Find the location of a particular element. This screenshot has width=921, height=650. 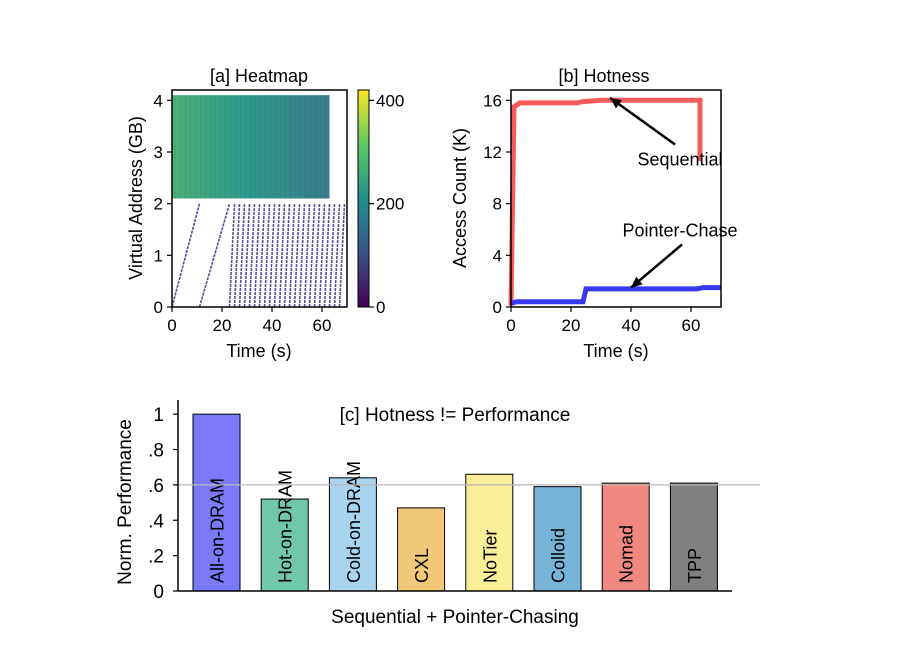

performance-ytick-label-4: .8 is located at coordinates (156, 451).